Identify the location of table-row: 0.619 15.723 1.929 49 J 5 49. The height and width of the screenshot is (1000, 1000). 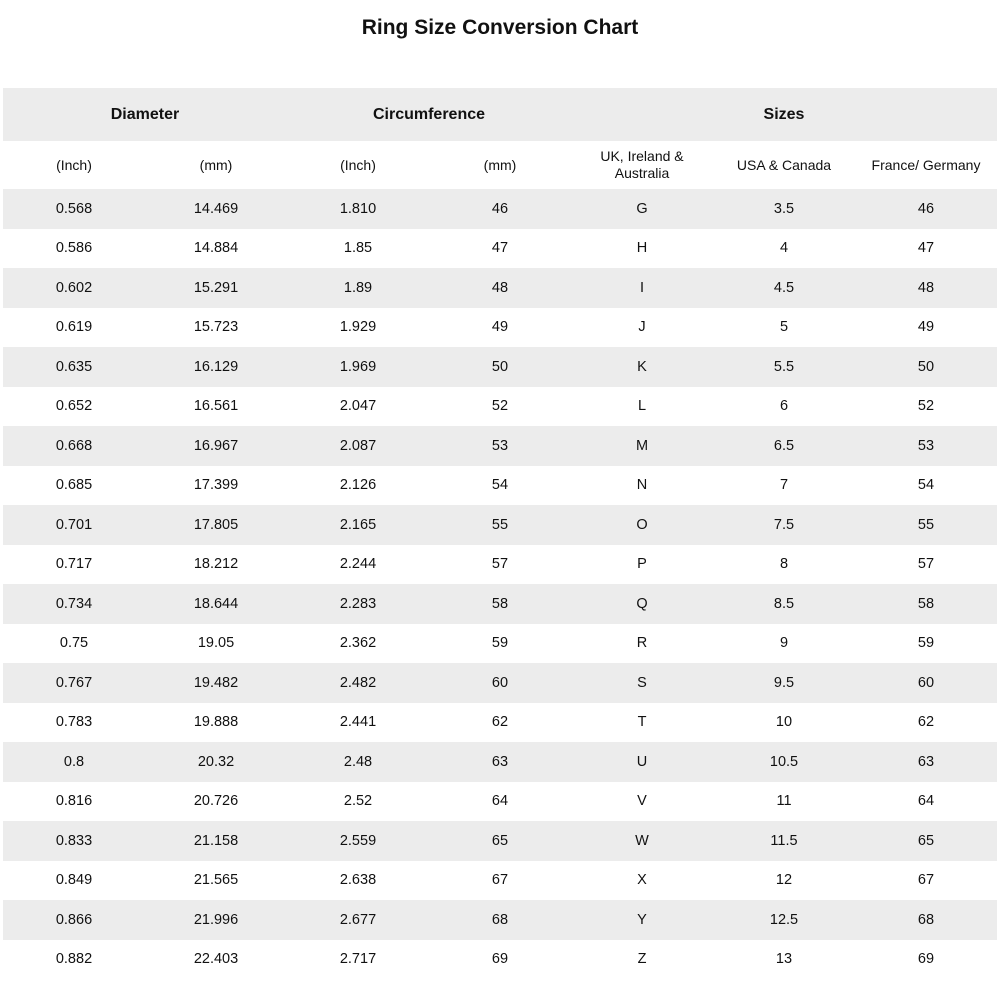
(500, 328).